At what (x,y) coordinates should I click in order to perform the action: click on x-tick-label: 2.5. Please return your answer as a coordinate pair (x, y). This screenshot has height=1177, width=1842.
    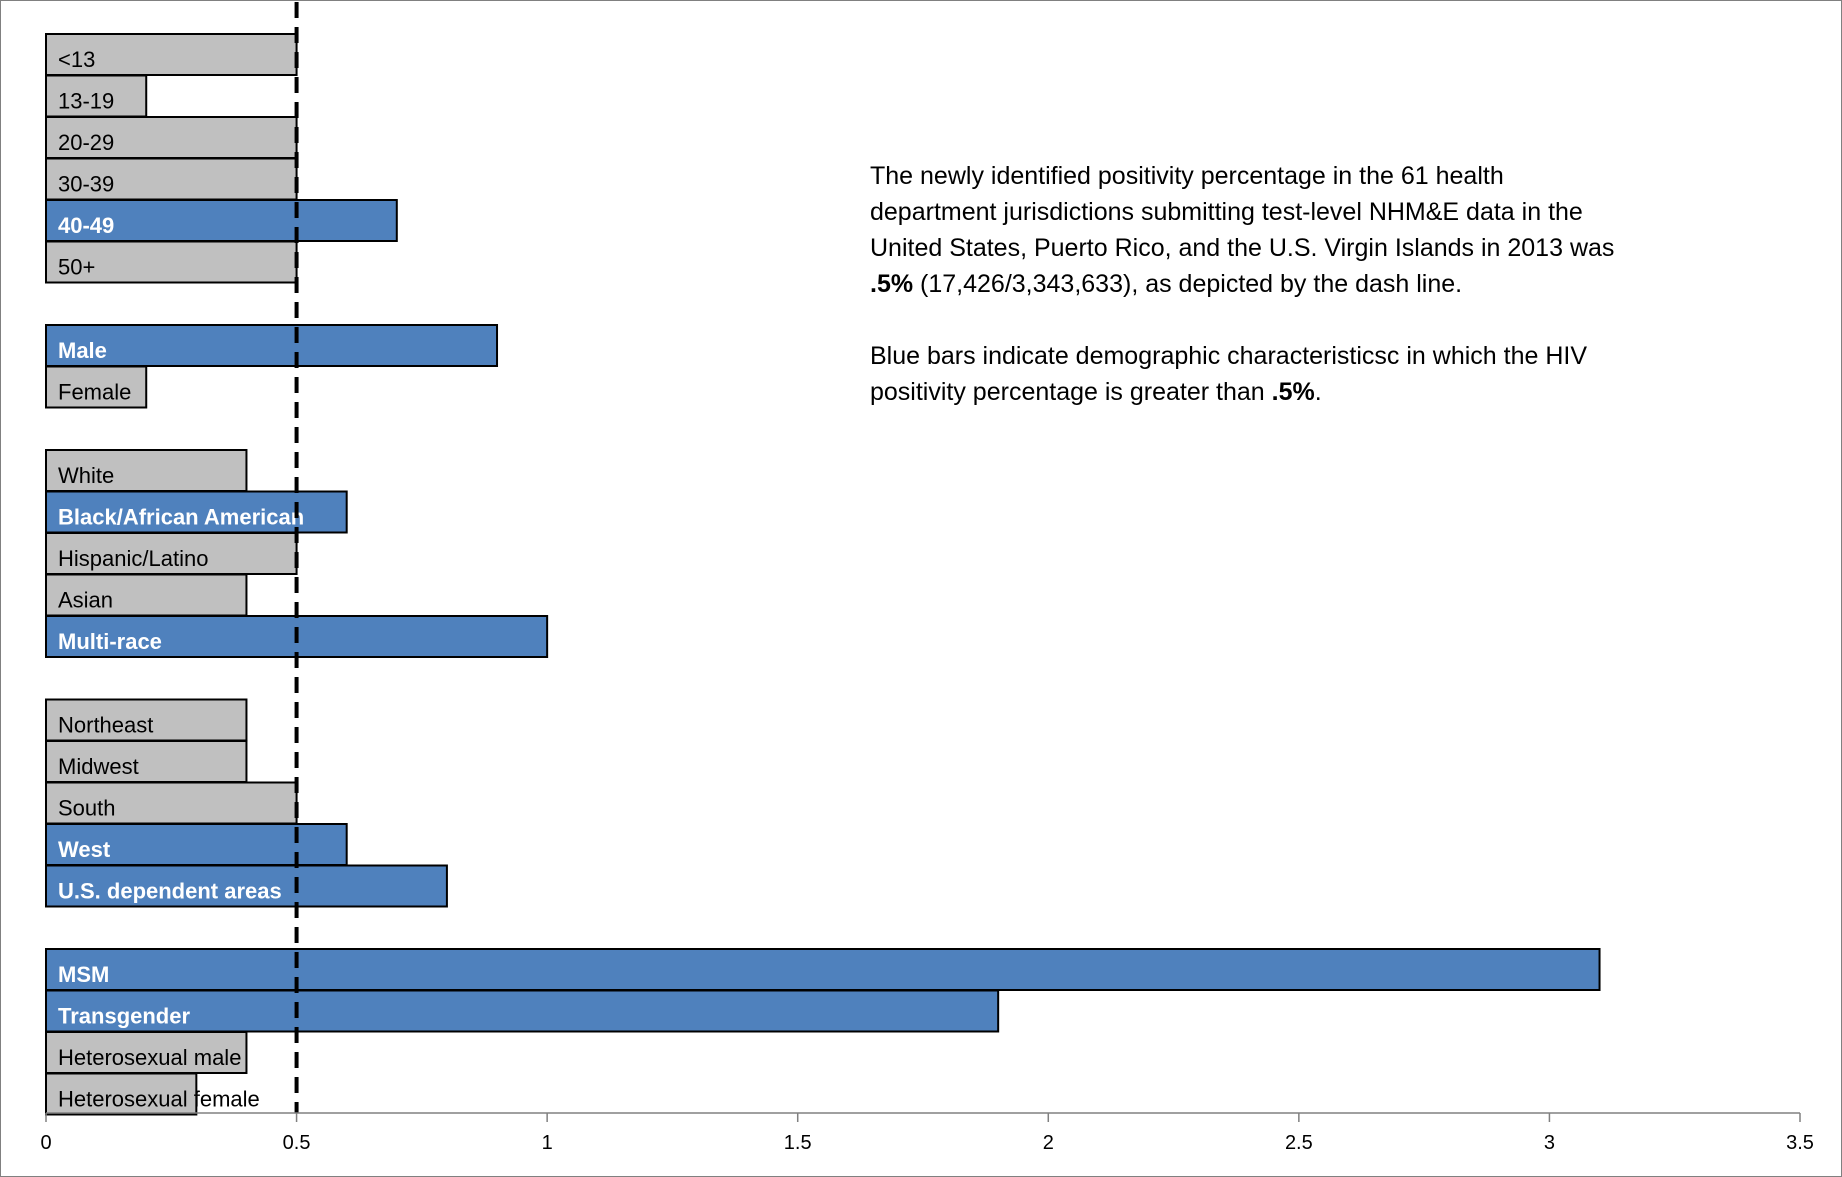
    Looking at the image, I should click on (1299, 1143).